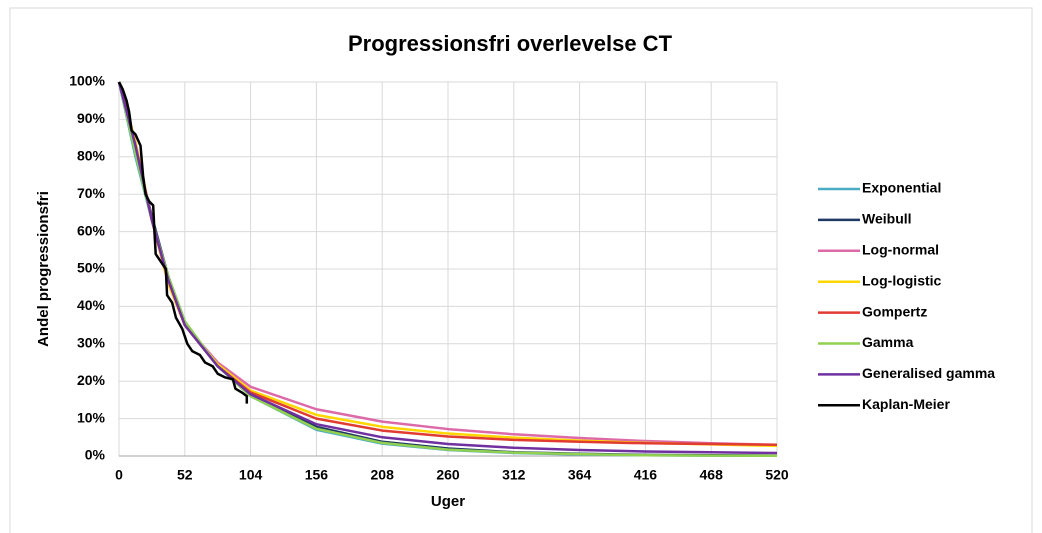 The image size is (1042, 533). What do you see at coordinates (91, 156) in the screenshot?
I see `y-tick-label: 80%` at bounding box center [91, 156].